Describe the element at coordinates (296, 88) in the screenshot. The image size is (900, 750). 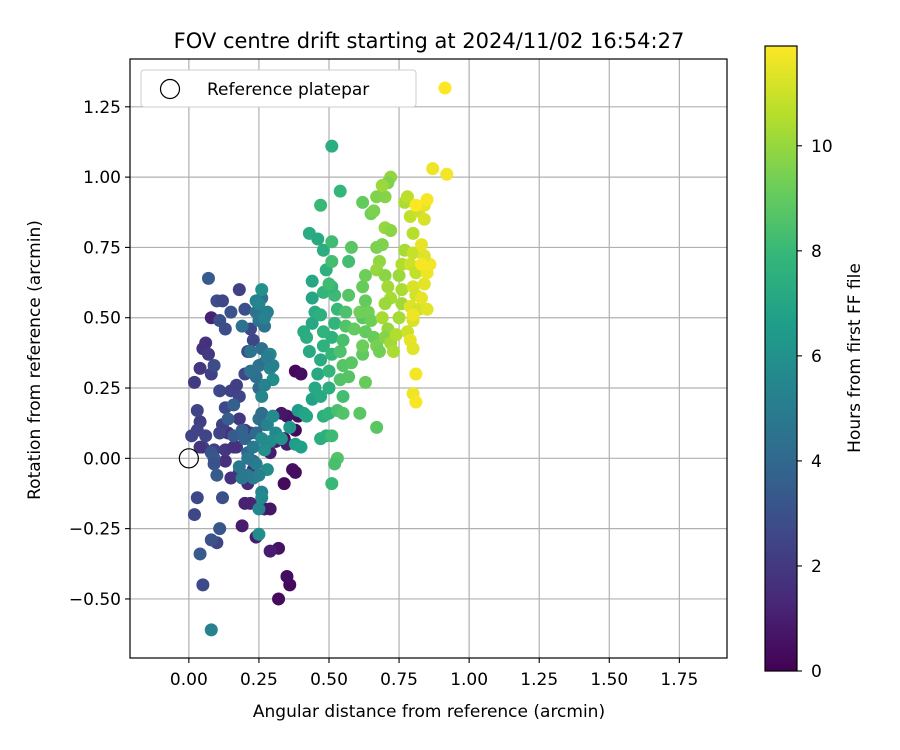
I see `legend: Reference platepar` at that location.